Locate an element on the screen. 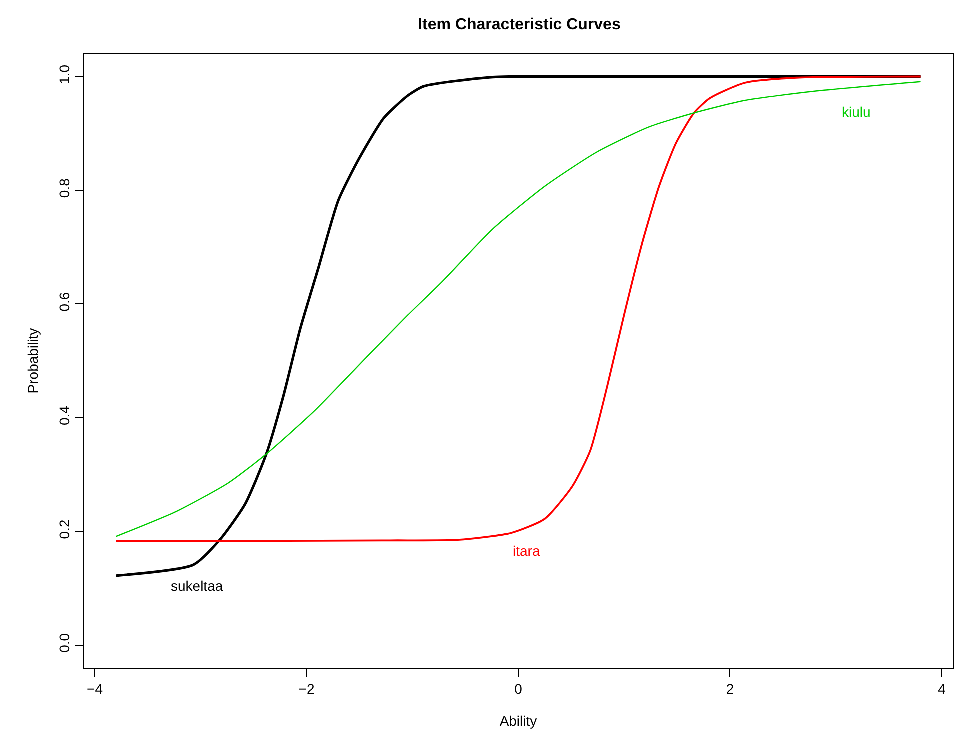 This screenshot has height=740, width=971. series-label: kiulu is located at coordinates (856, 112).